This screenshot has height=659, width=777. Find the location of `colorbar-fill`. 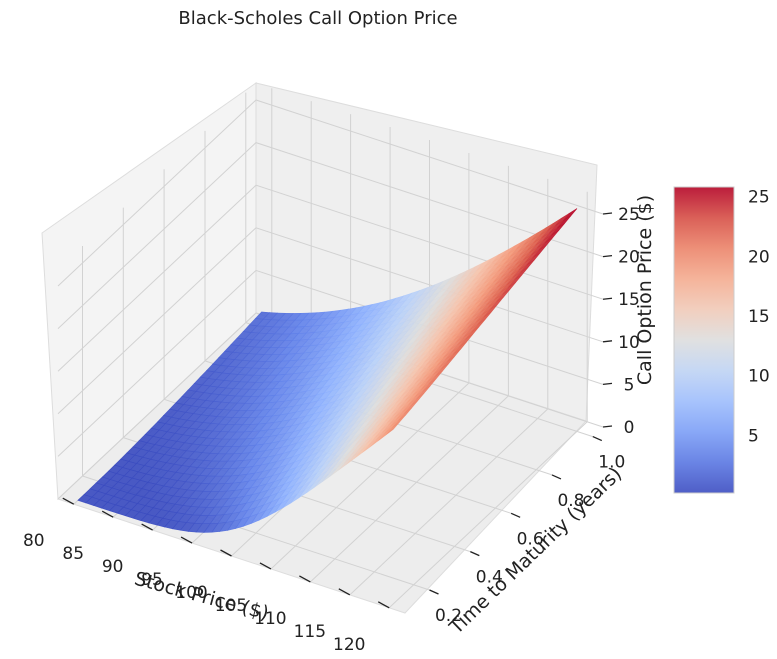

colorbar-fill is located at coordinates (704, 340).